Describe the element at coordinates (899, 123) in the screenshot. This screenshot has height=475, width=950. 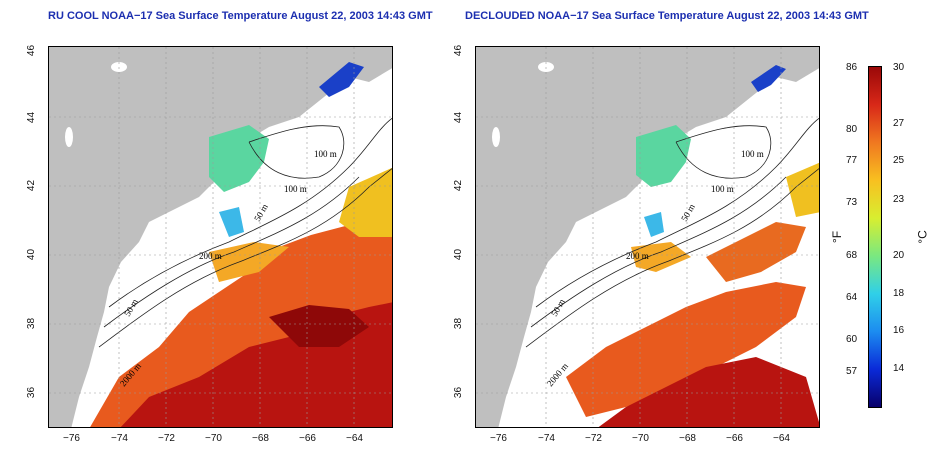
I see `c-tick: 27` at that location.